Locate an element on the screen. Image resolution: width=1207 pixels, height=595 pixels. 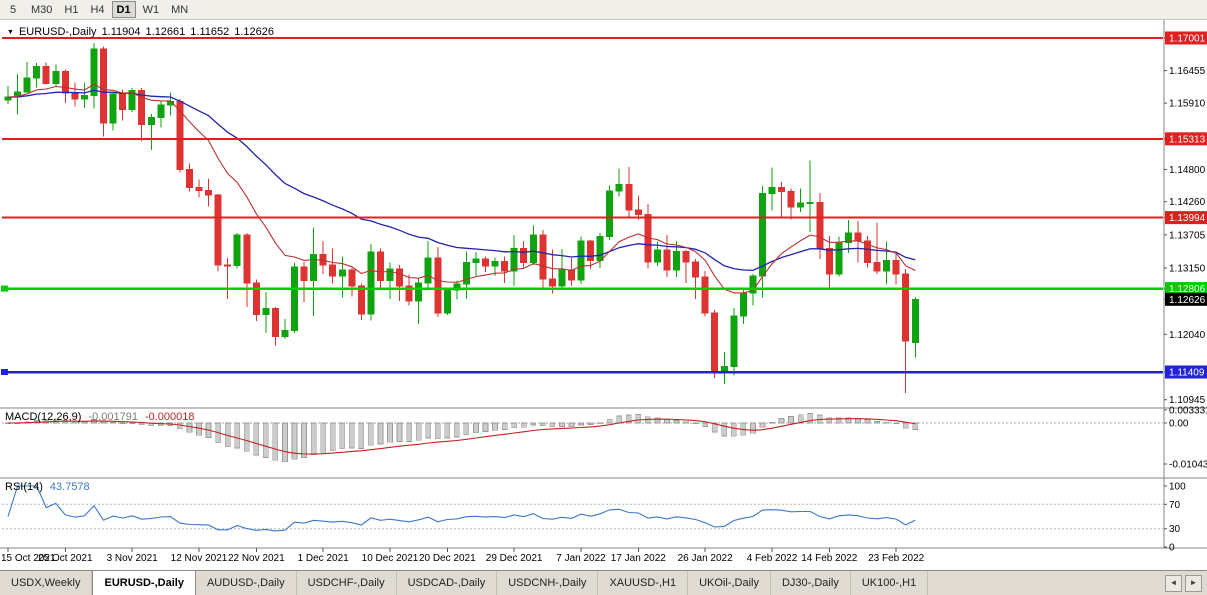
chart-tab-usdx-weekly: USDX,Weekly is located at coordinates (46, 583).